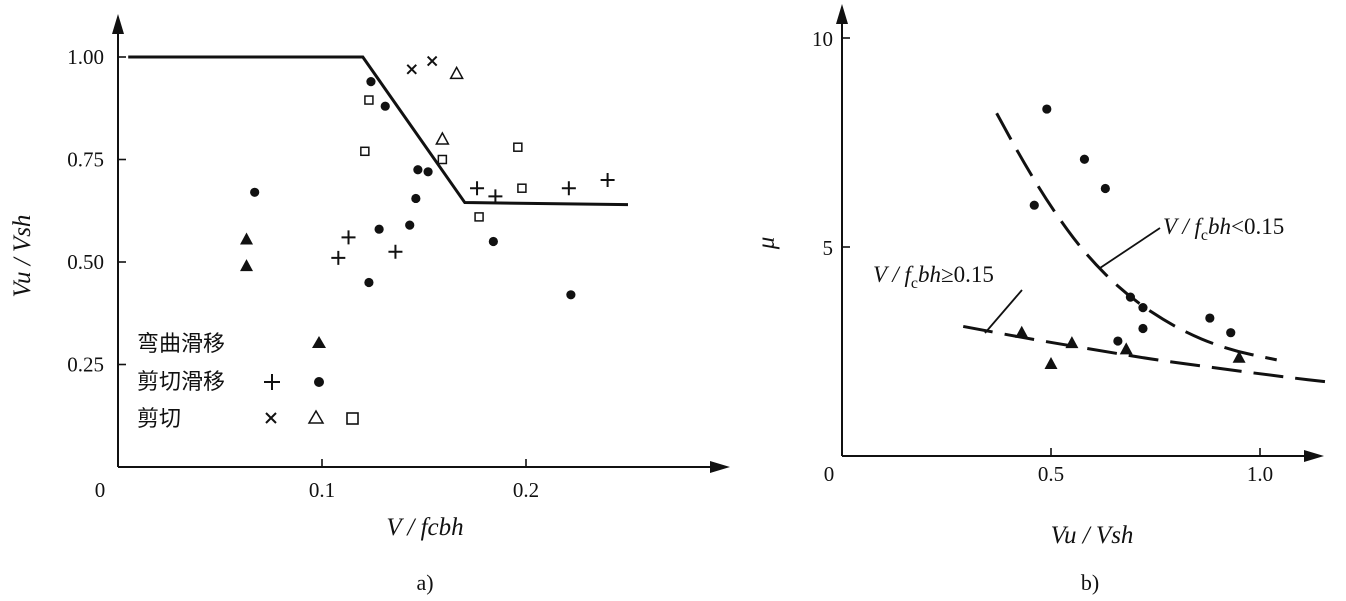  I want to click on x-tick-label: 0.5, so click(1051, 474).